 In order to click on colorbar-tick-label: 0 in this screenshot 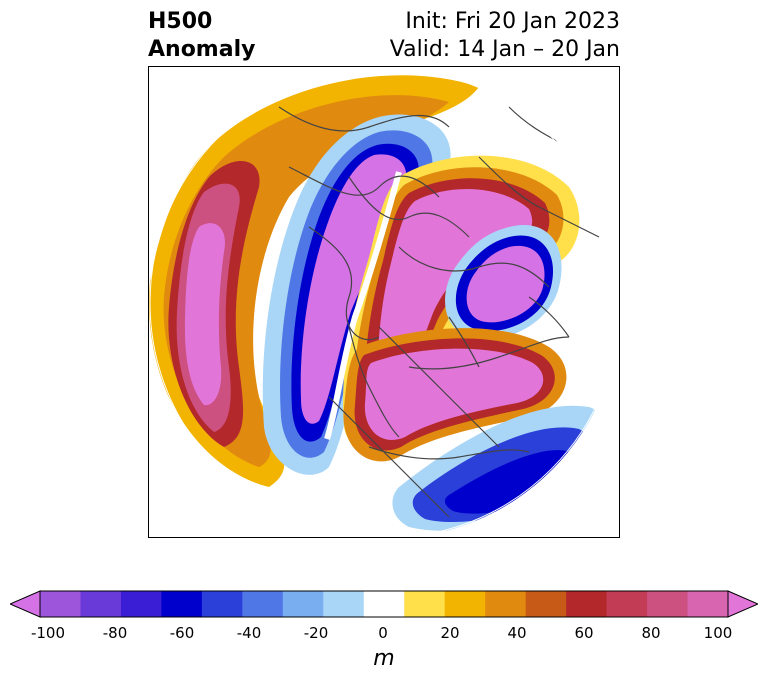, I will do `click(383, 633)`.